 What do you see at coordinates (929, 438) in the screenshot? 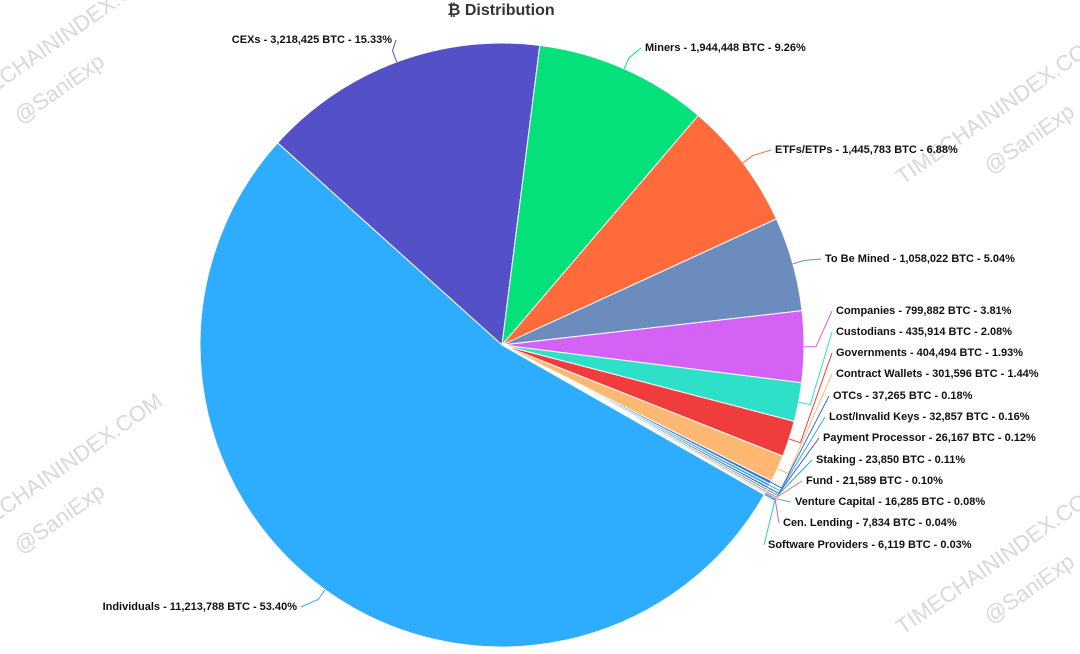
I see `slice-label: Payment Processor - 26,167 BTC - 0.12%` at bounding box center [929, 438].